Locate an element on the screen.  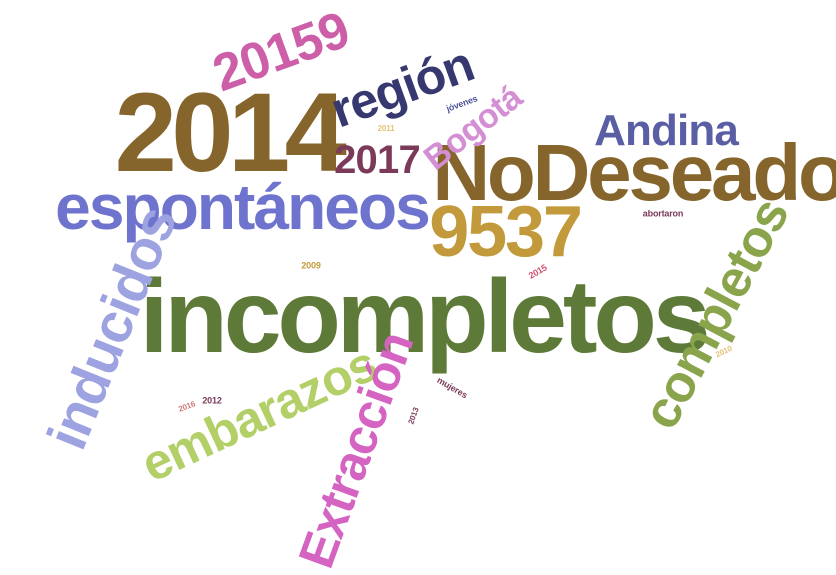
word-abortaron: abortaron is located at coordinates (663, 213).